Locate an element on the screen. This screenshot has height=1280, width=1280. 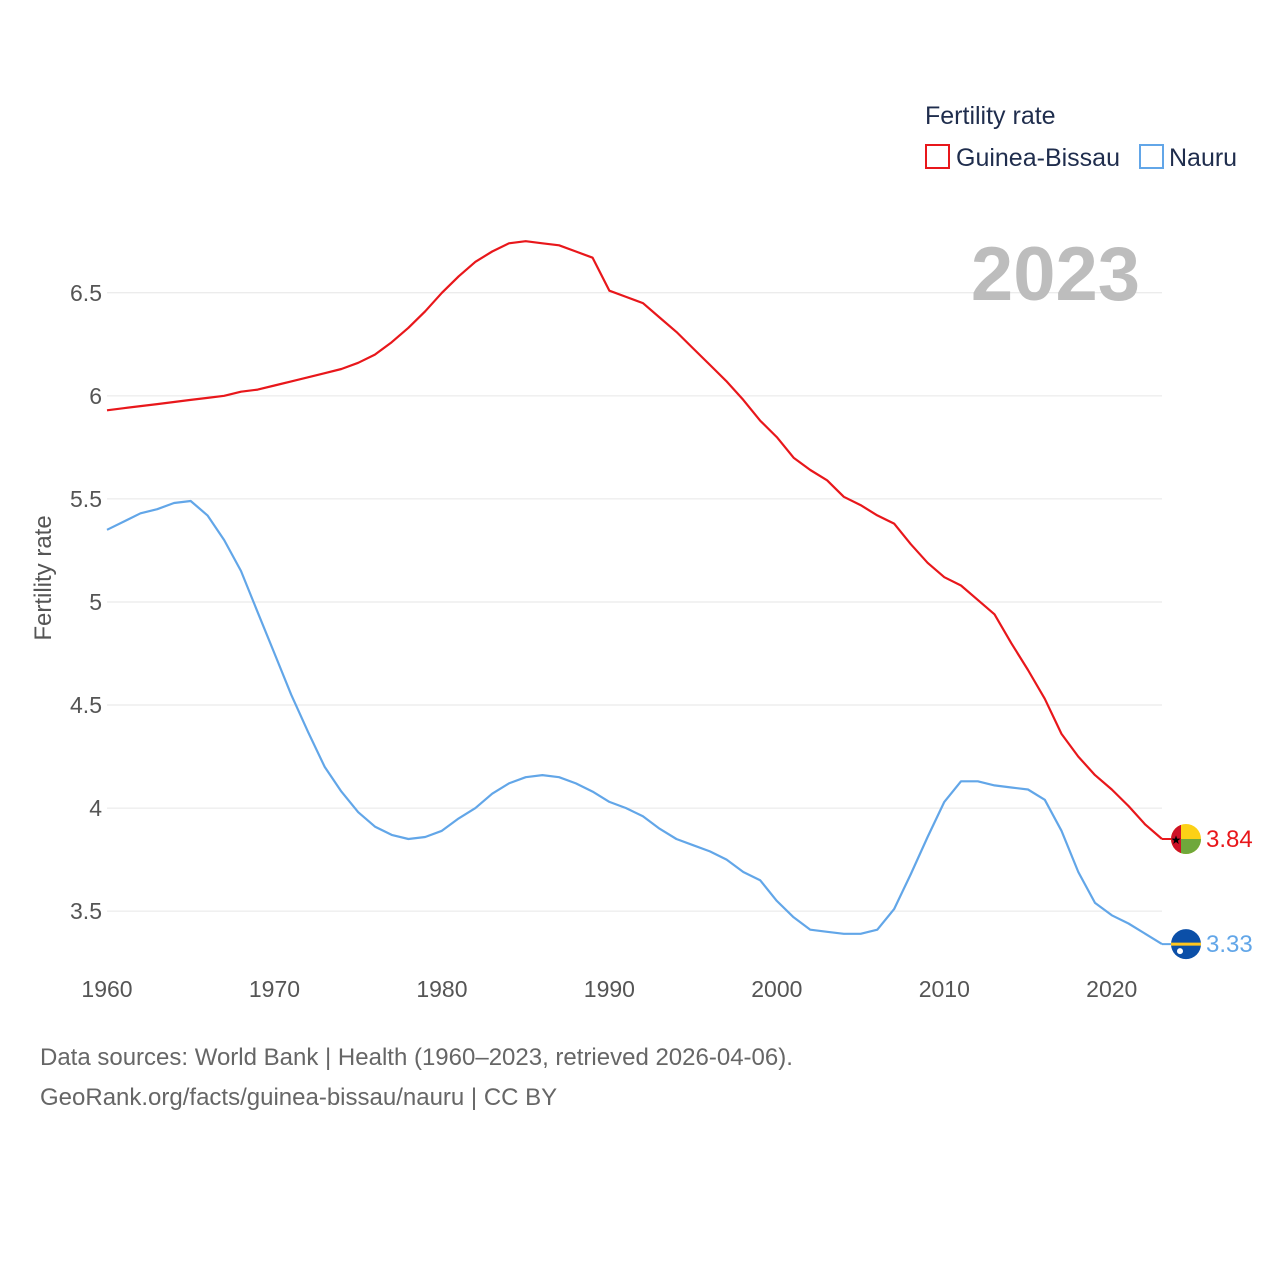
x-tick-label: 2010 is located at coordinates (944, 989).